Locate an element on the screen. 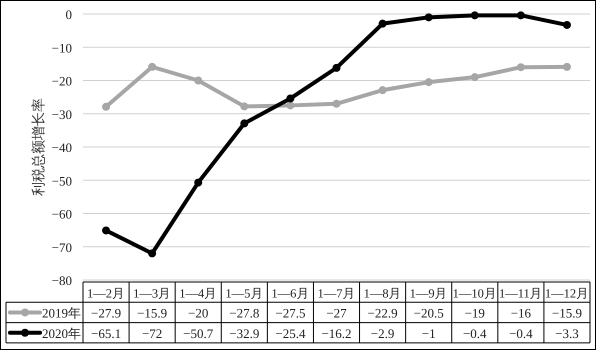 This screenshot has width=596, height=350. data-label: −72 is located at coordinates (152, 333).